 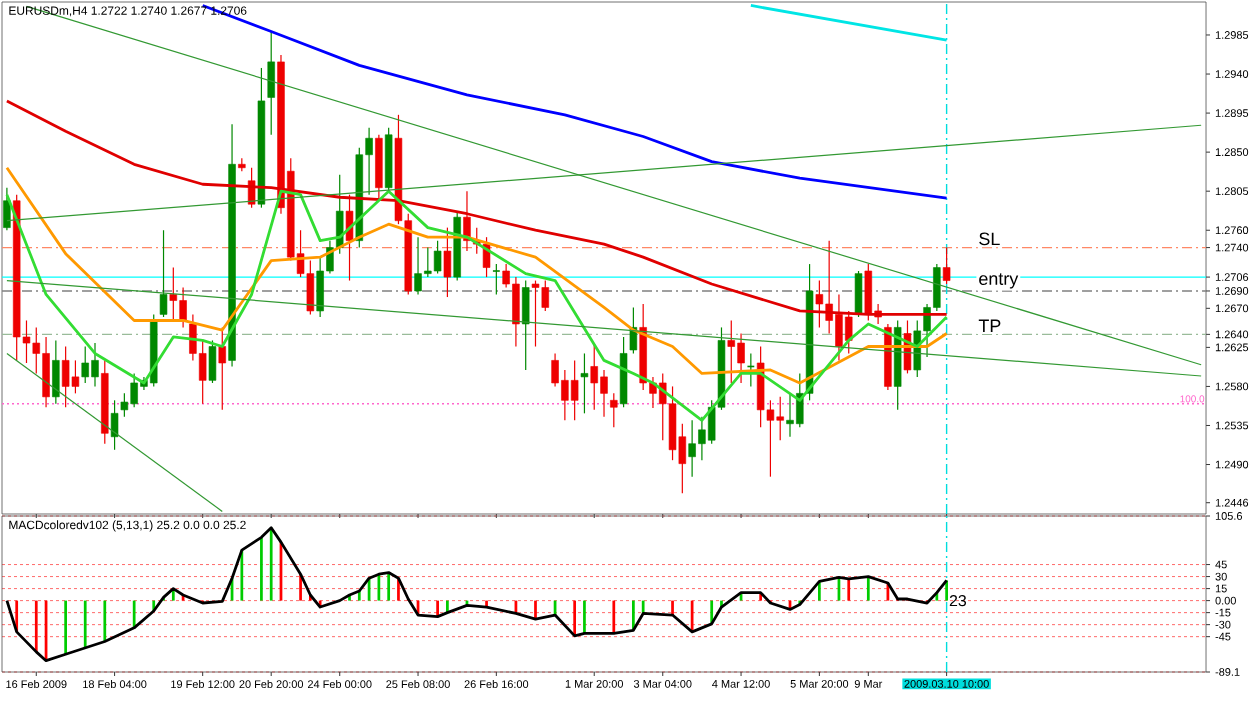 What do you see at coordinates (999, 281) in the screenshot?
I see `ref-line-label: entry` at bounding box center [999, 281].